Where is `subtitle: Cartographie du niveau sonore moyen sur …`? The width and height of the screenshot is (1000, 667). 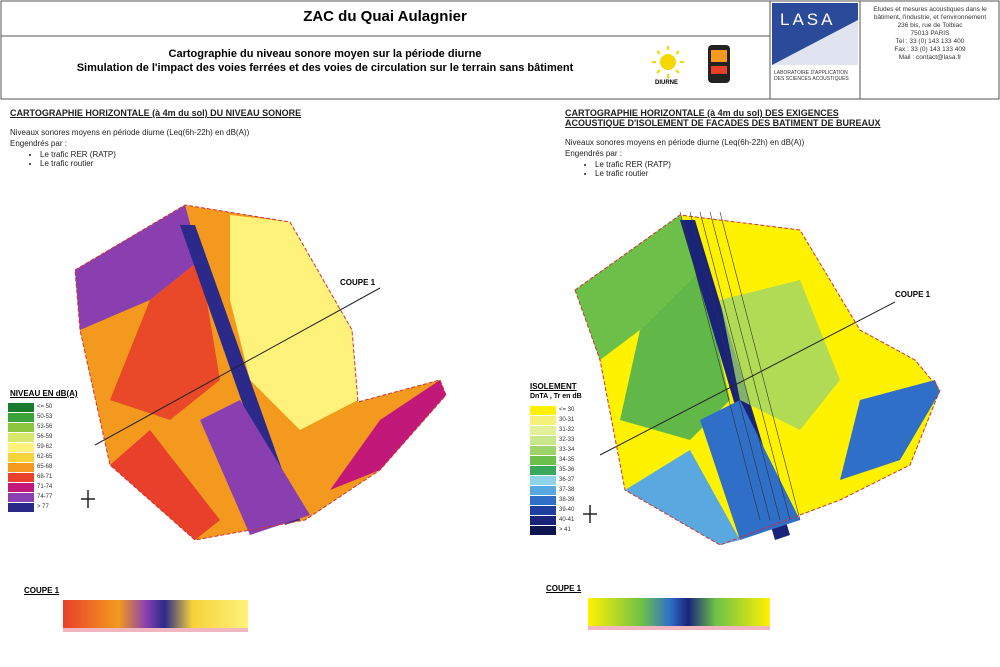
subtitle: Cartographie du niveau sonore moyen sur … is located at coordinates (325, 54).